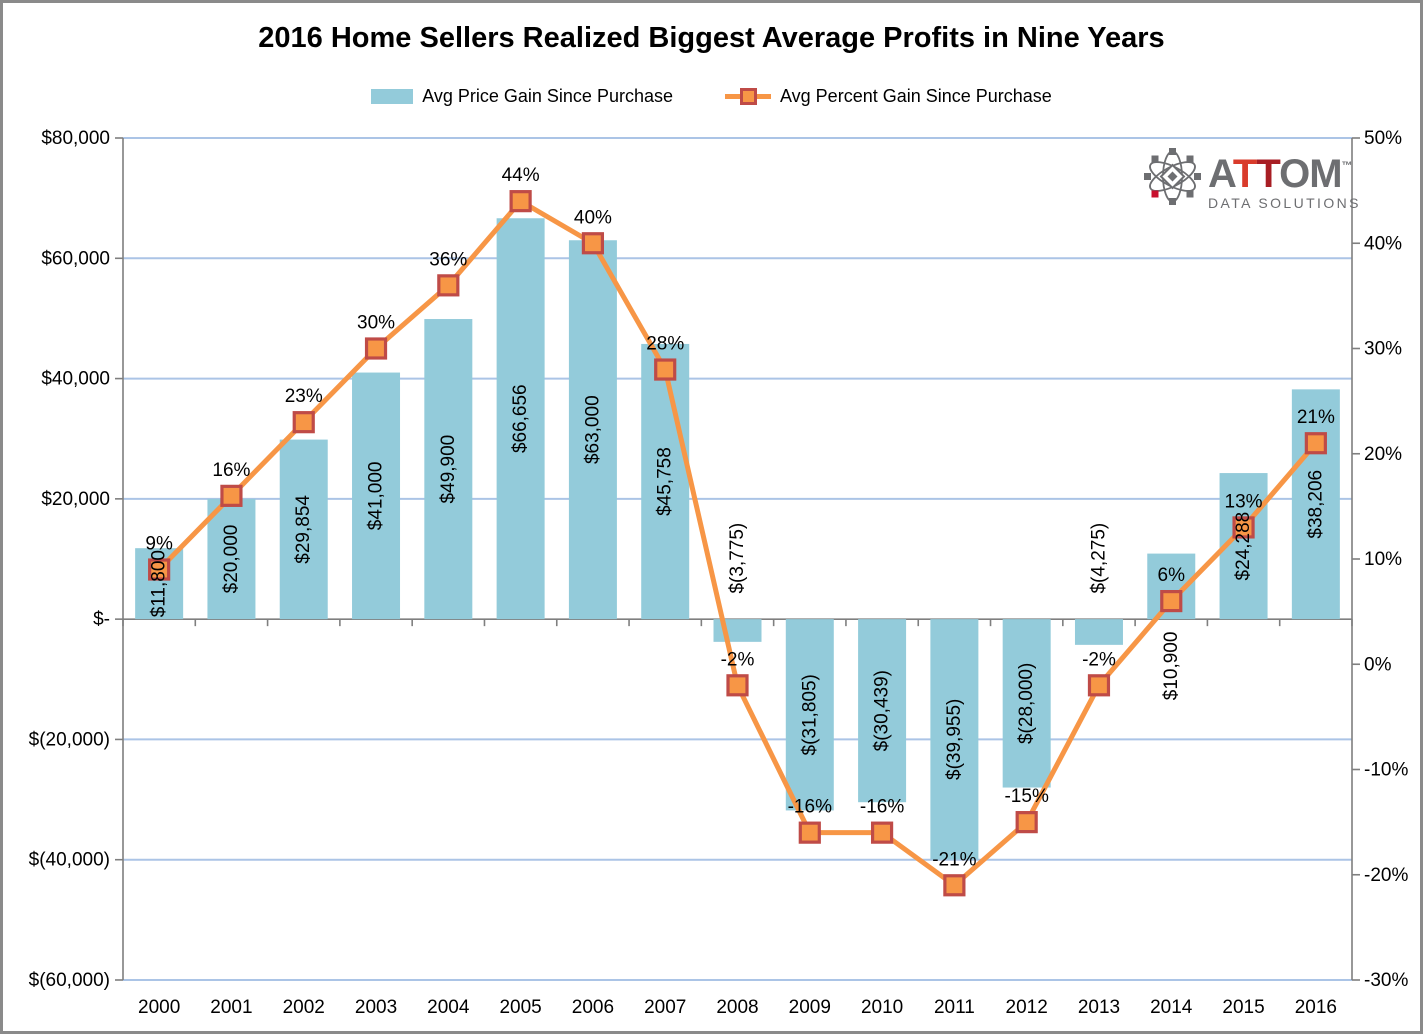  What do you see at coordinates (810, 807) in the screenshot?
I see `percent-label-2009: -16%` at bounding box center [810, 807].